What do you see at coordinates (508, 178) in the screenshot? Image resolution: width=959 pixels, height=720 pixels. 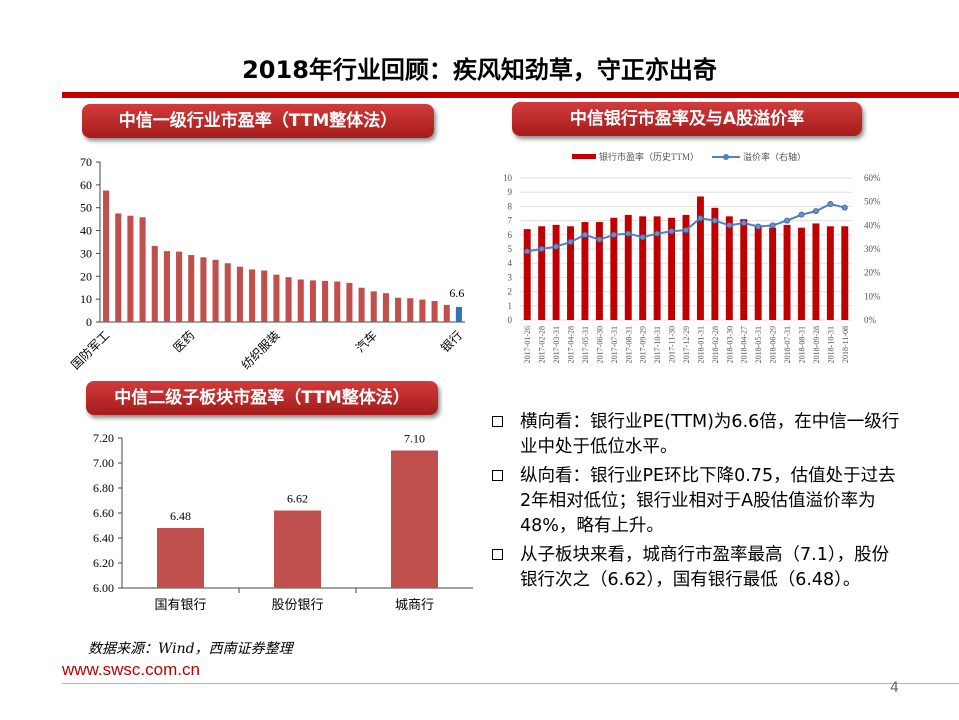 I see `left-tick-label: 10` at bounding box center [508, 178].